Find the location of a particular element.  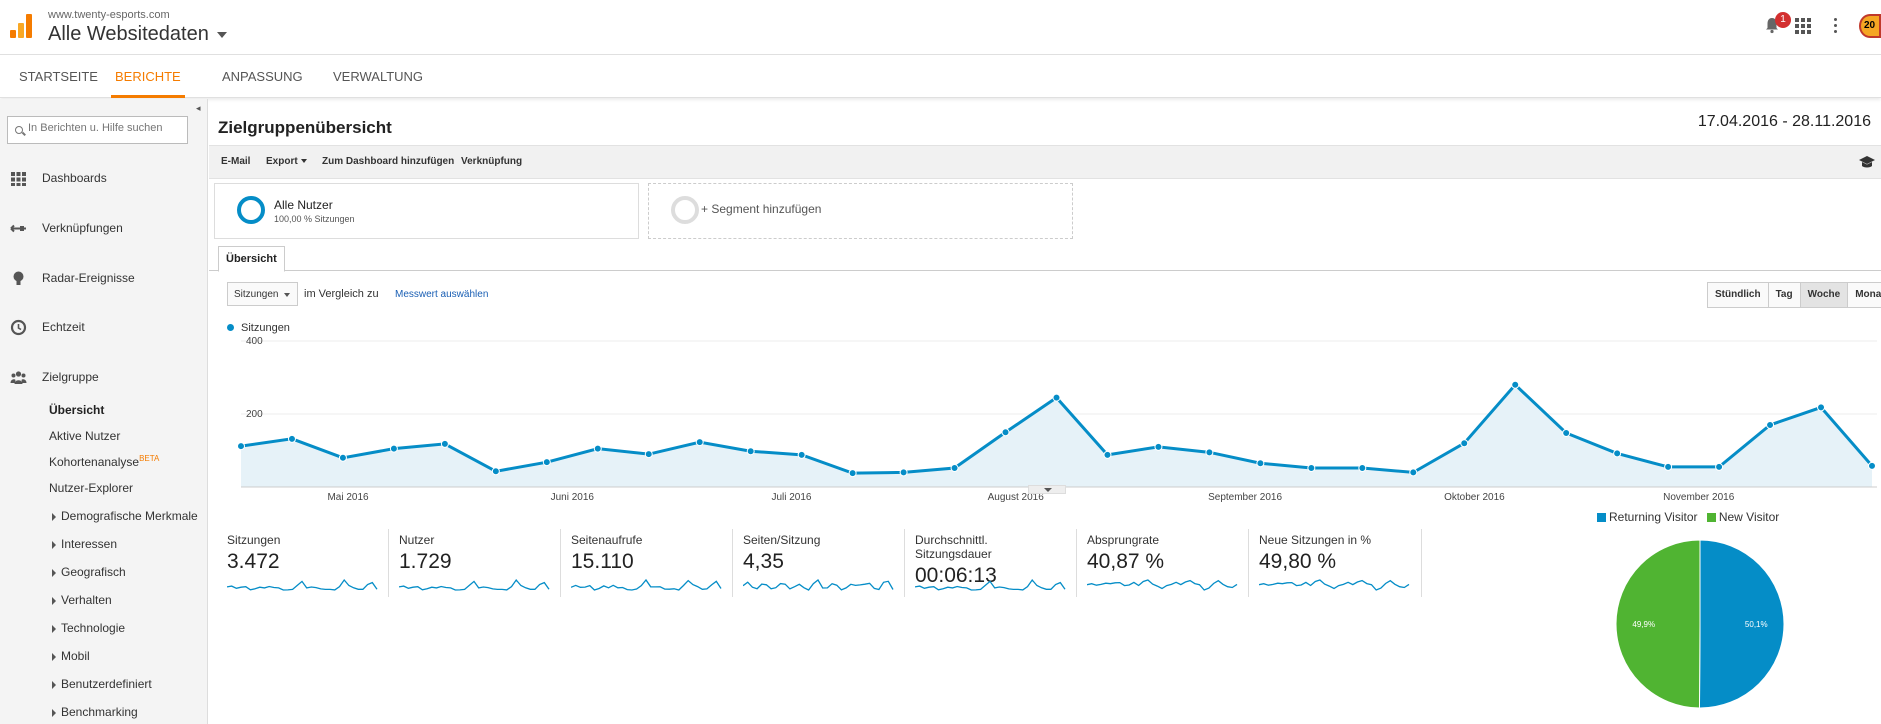

tab-startseite: STARTSEITE is located at coordinates (58, 76).